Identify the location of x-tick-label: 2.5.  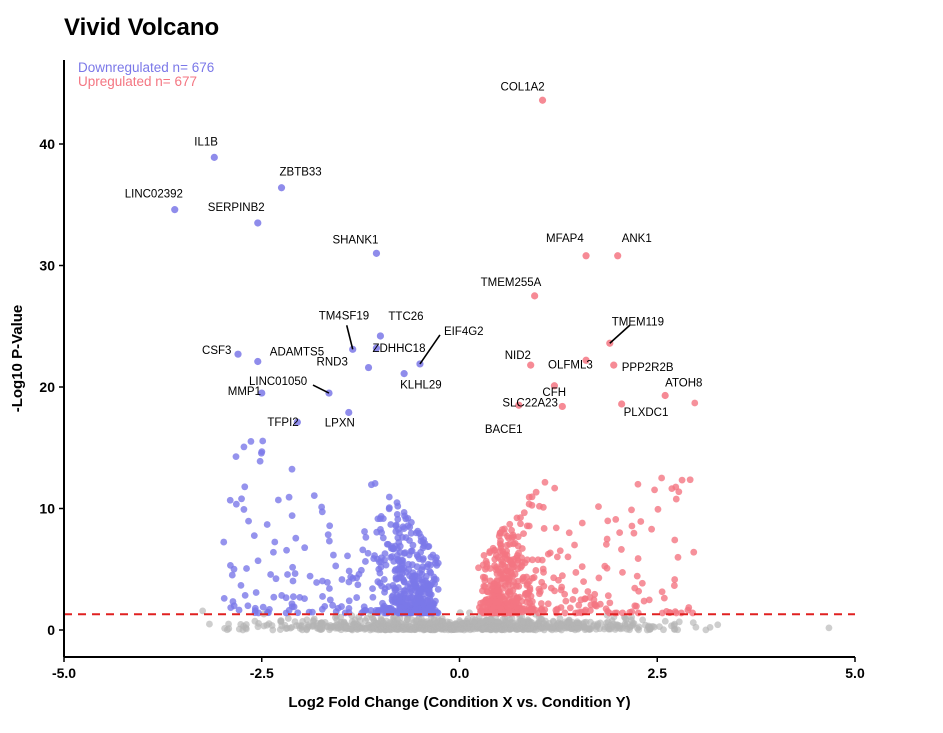
(658, 673).